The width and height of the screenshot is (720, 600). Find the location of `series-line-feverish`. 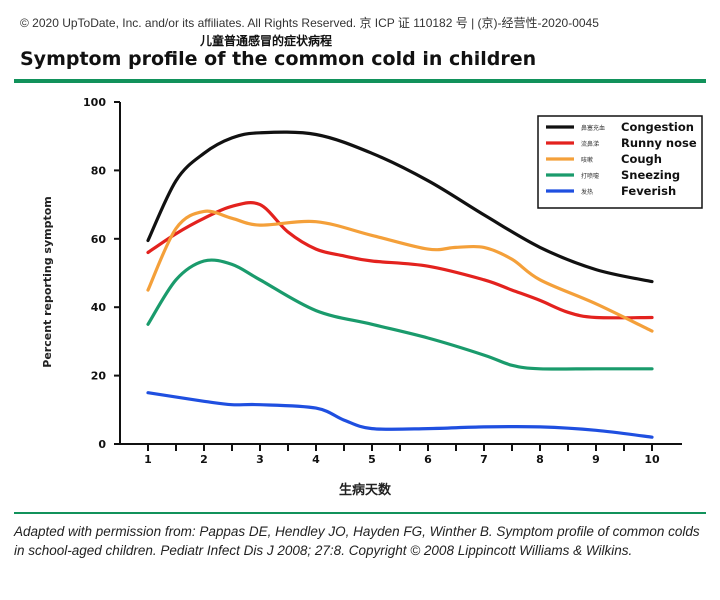

series-line-feverish is located at coordinates (400, 415).